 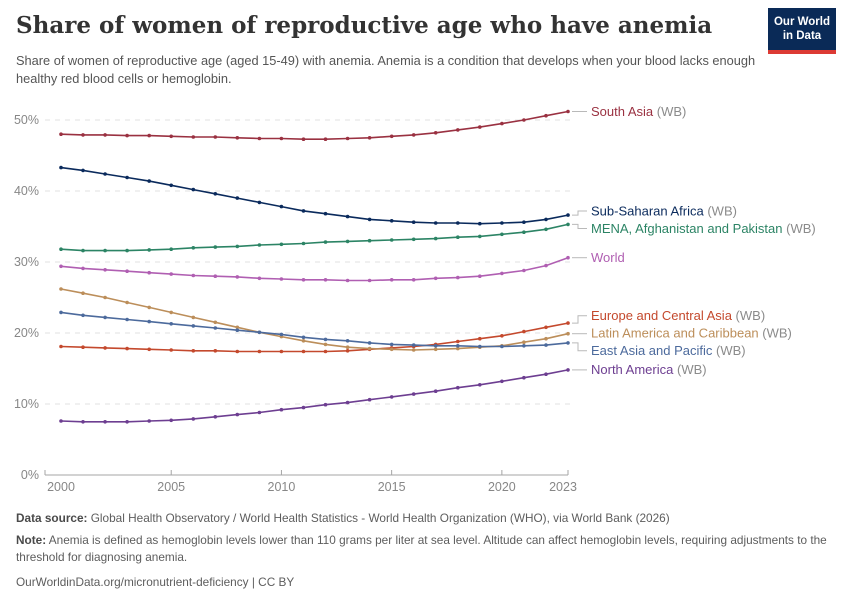 I want to click on series-world, so click(x=314, y=269).